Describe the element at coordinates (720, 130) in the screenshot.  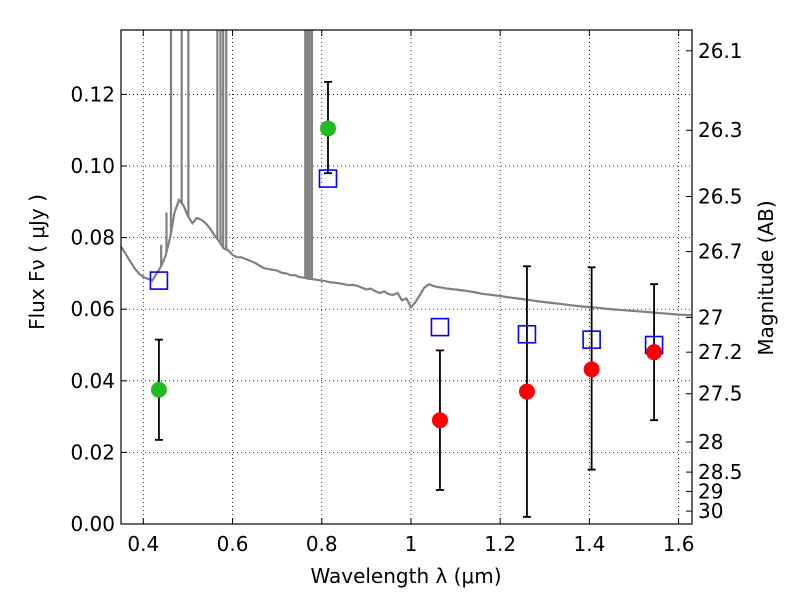
I see `magnitude-tick-label: 26.3` at that location.